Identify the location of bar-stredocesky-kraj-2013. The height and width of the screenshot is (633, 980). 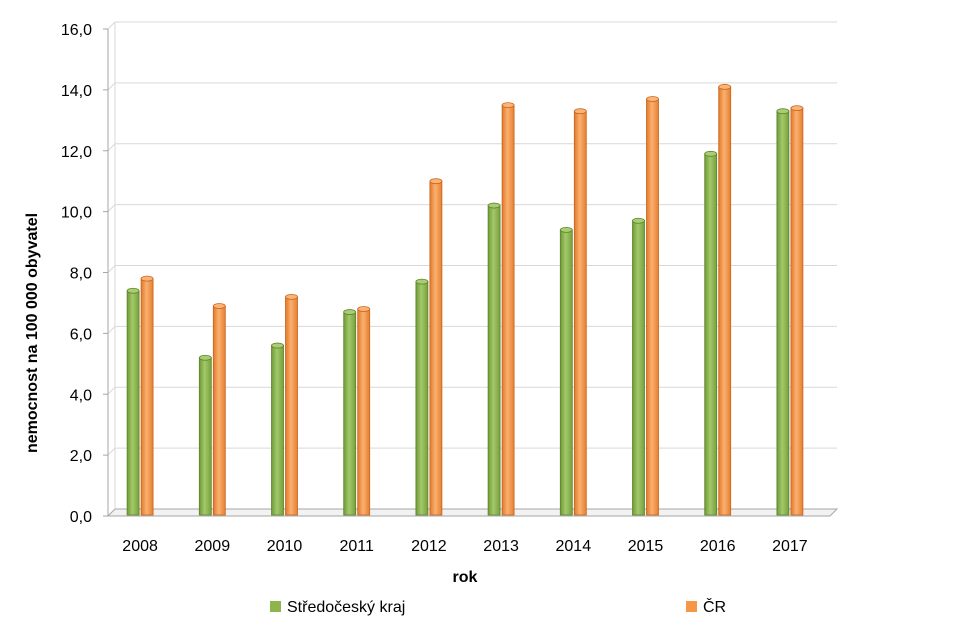
(494, 359).